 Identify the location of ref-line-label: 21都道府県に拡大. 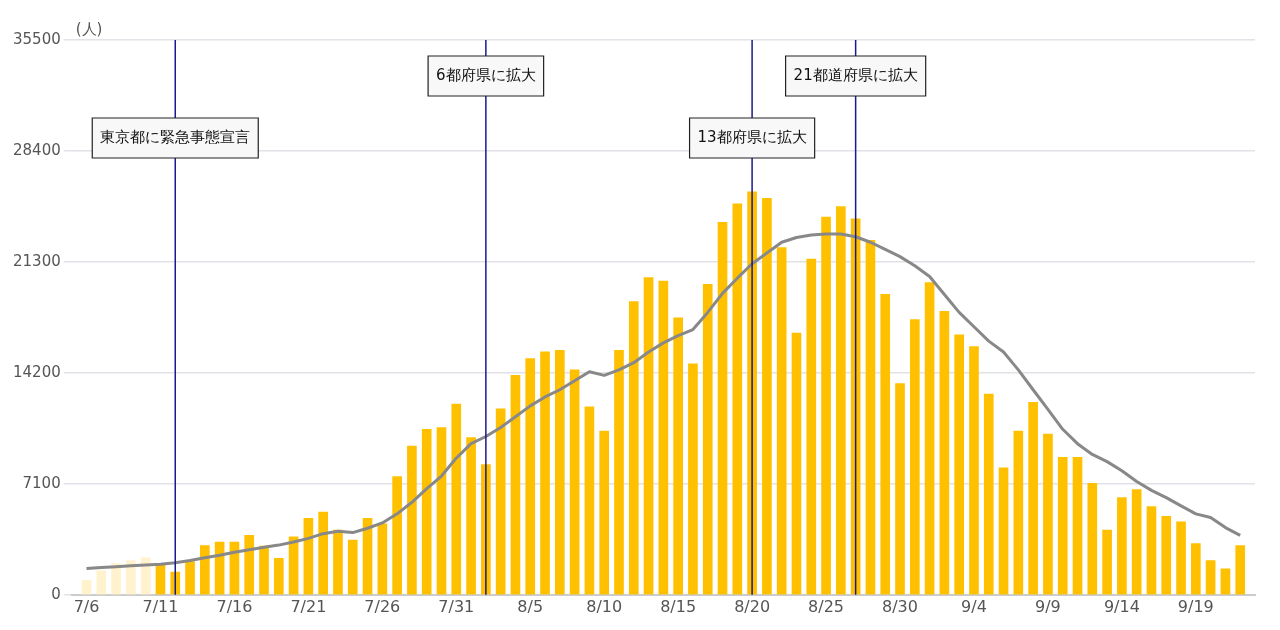
(855, 74).